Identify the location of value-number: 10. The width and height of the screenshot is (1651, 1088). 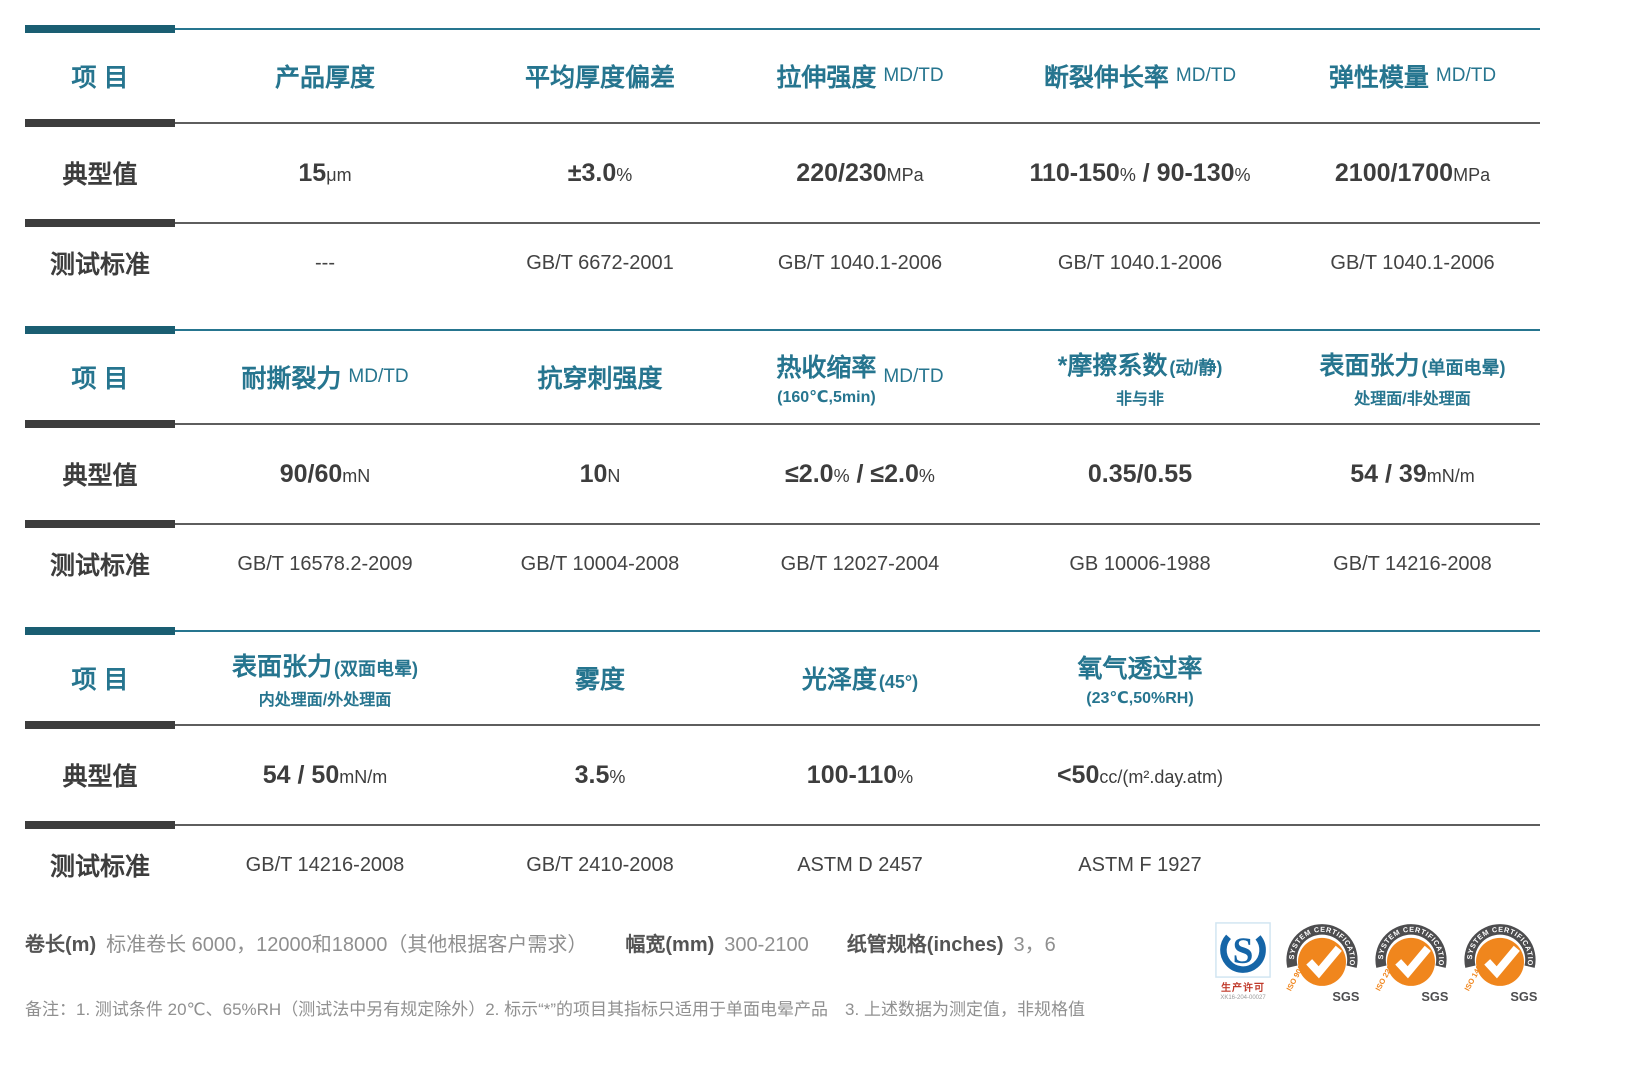
(593, 473).